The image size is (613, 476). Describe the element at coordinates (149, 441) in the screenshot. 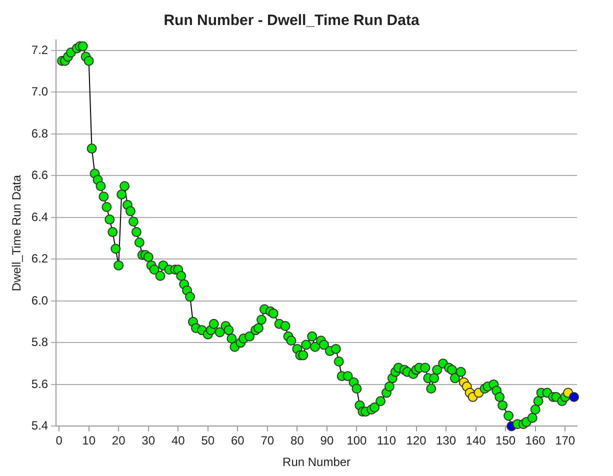

I see `x-tick-label: 30` at that location.